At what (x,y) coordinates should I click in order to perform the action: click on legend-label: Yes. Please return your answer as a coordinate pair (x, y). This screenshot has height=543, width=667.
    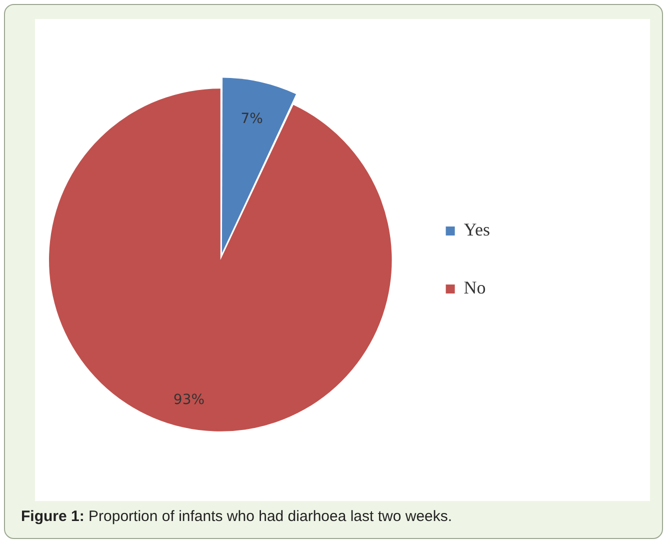
    Looking at the image, I should click on (477, 230).